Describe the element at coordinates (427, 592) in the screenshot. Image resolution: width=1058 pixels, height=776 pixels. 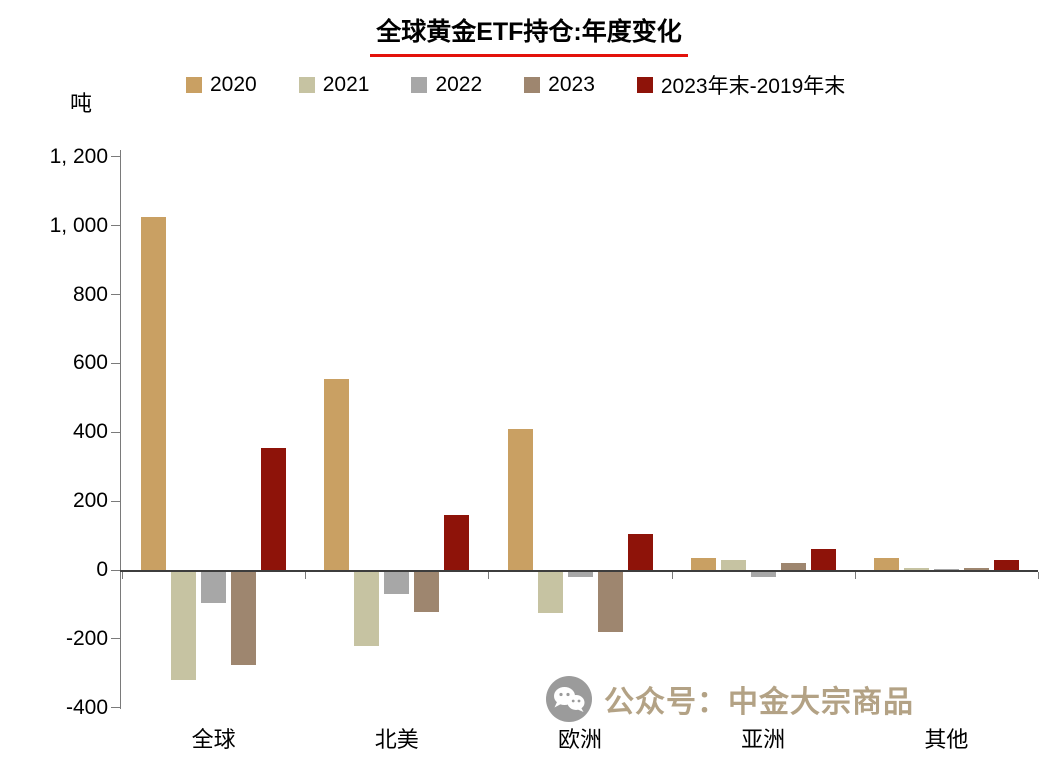
I see `bar-2023-北美` at that location.